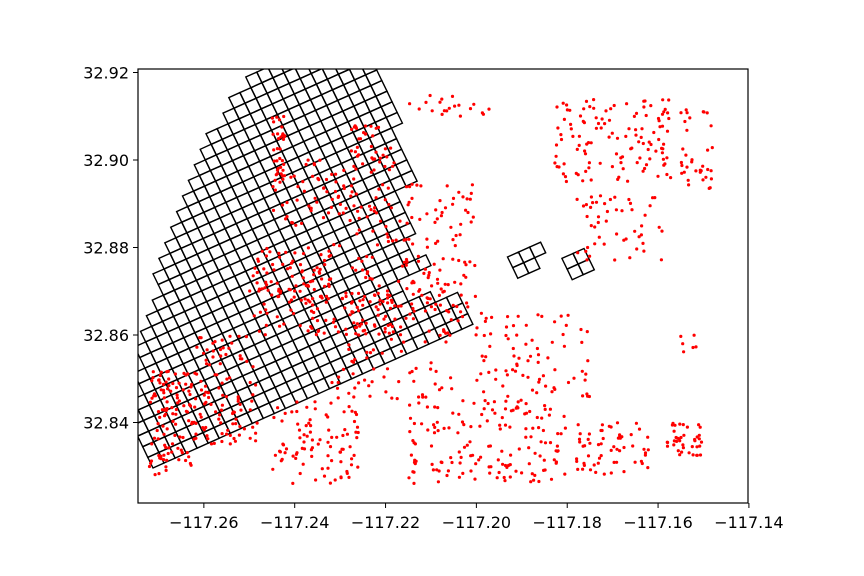 Image resolution: width=864 pixels, height=576 pixels. I want to click on x-tick-label: −117.14, so click(748, 522).